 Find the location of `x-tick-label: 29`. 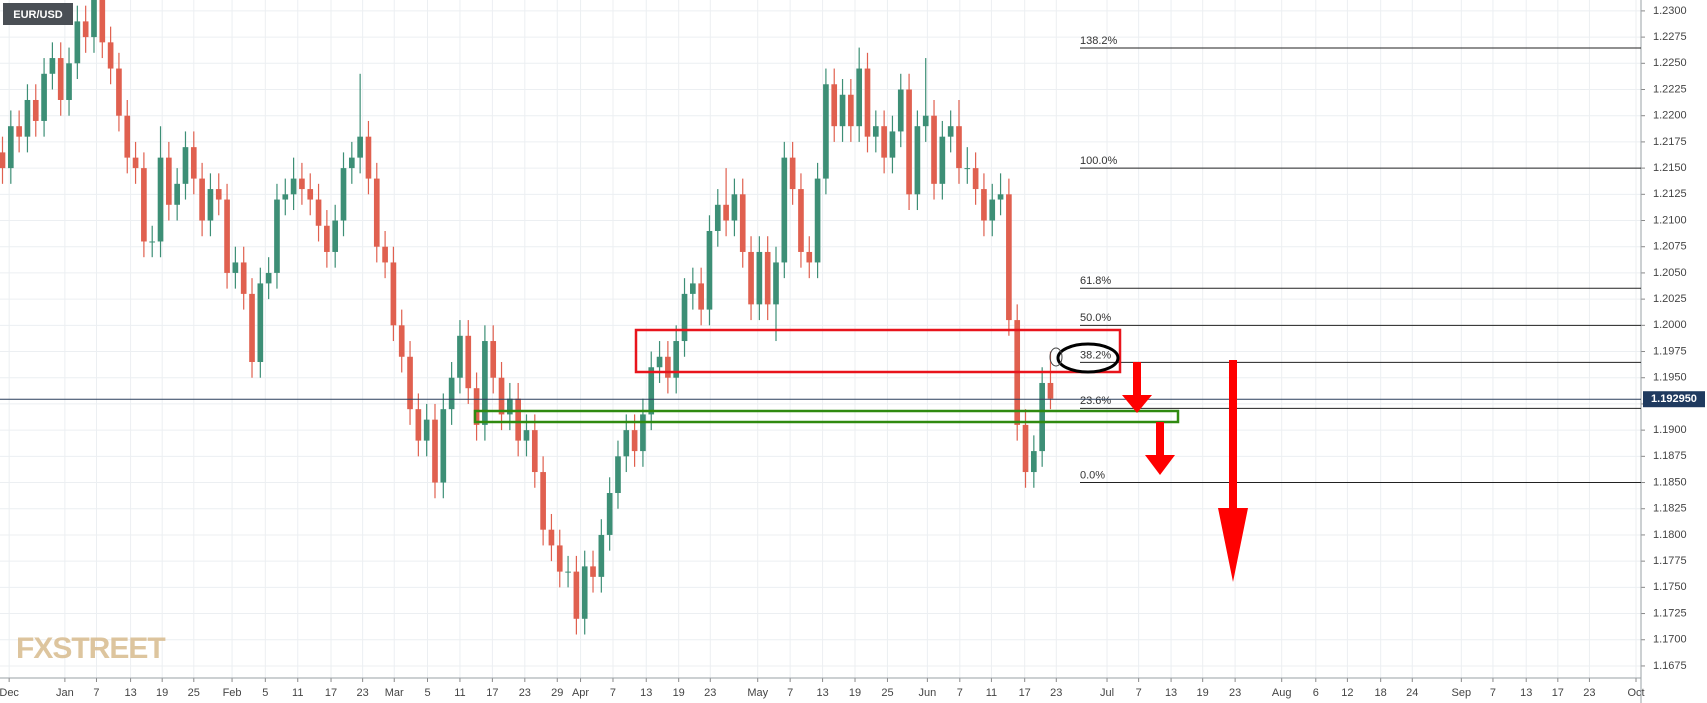

x-tick-label: 29 is located at coordinates (557, 693).